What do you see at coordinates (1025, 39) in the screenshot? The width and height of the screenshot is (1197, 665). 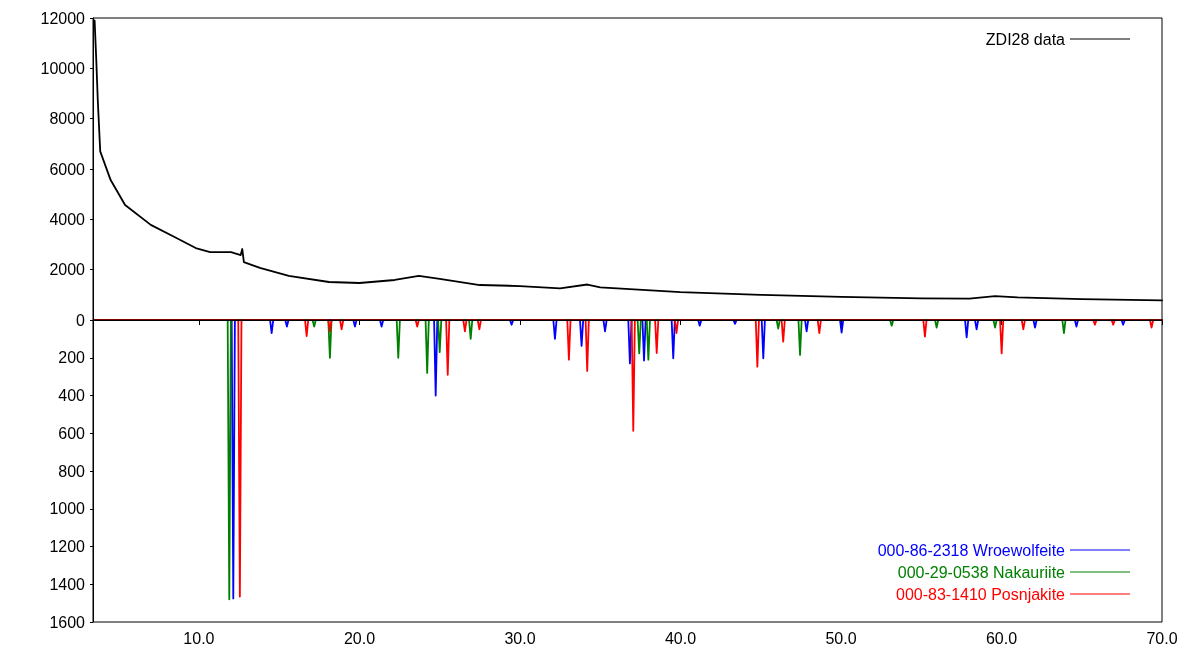 I see `legend-label: ZDI28 data` at bounding box center [1025, 39].